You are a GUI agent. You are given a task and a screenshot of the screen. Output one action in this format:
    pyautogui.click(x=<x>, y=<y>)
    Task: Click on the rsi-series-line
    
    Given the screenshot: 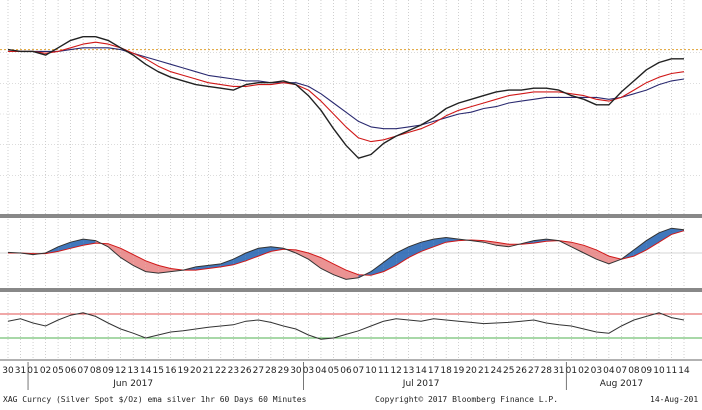 What is the action you would take?
    pyautogui.click(x=346, y=326)
    